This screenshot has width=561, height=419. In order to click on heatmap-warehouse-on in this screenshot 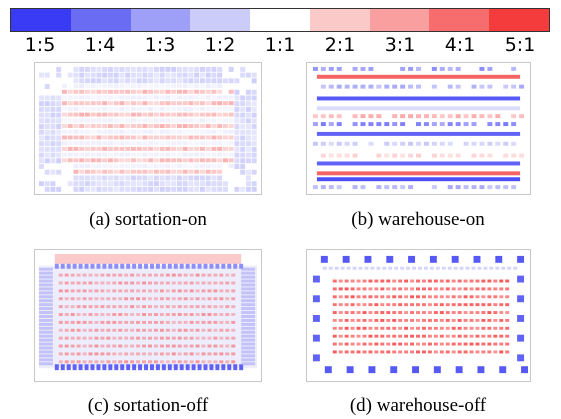, I will do `click(418, 128)`.